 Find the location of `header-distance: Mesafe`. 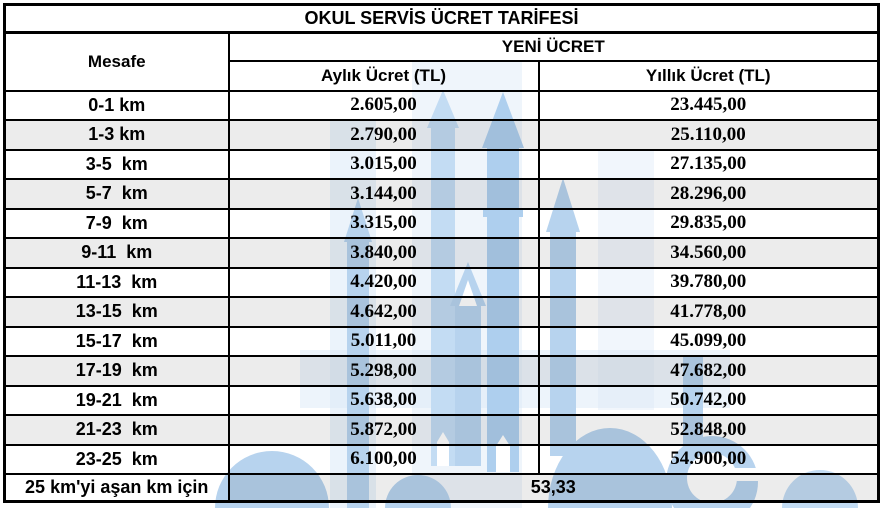

header-distance: Mesafe is located at coordinates (116, 61).